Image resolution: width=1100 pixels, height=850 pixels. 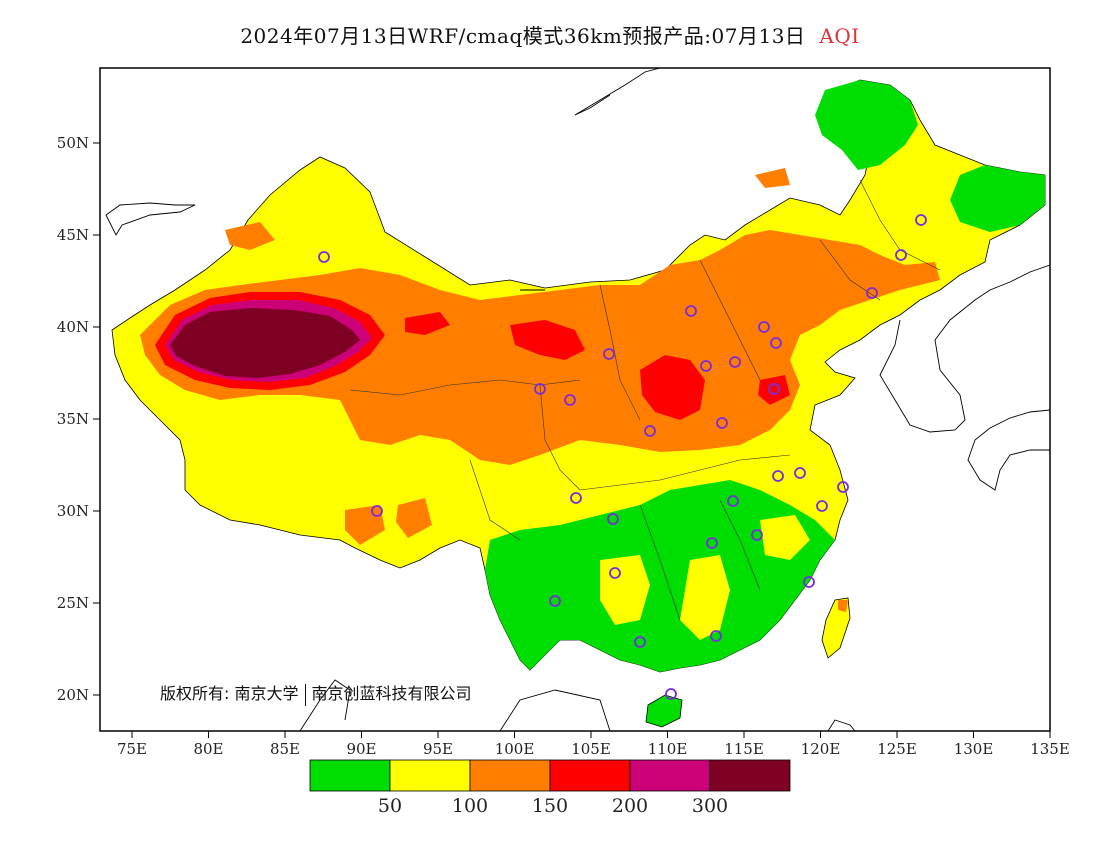 What do you see at coordinates (208, 749) in the screenshot?
I see `lon-tick-label: 80E` at bounding box center [208, 749].